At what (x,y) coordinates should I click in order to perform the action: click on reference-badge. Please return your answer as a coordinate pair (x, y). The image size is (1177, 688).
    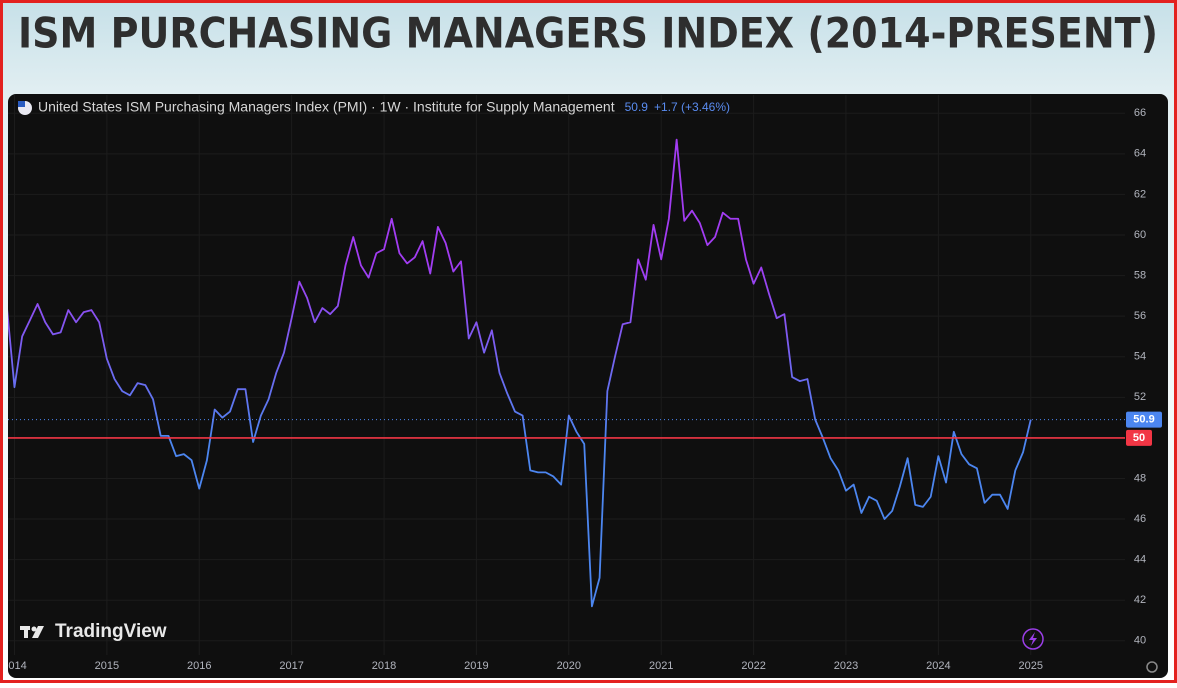
    Looking at the image, I should click on (1139, 437).